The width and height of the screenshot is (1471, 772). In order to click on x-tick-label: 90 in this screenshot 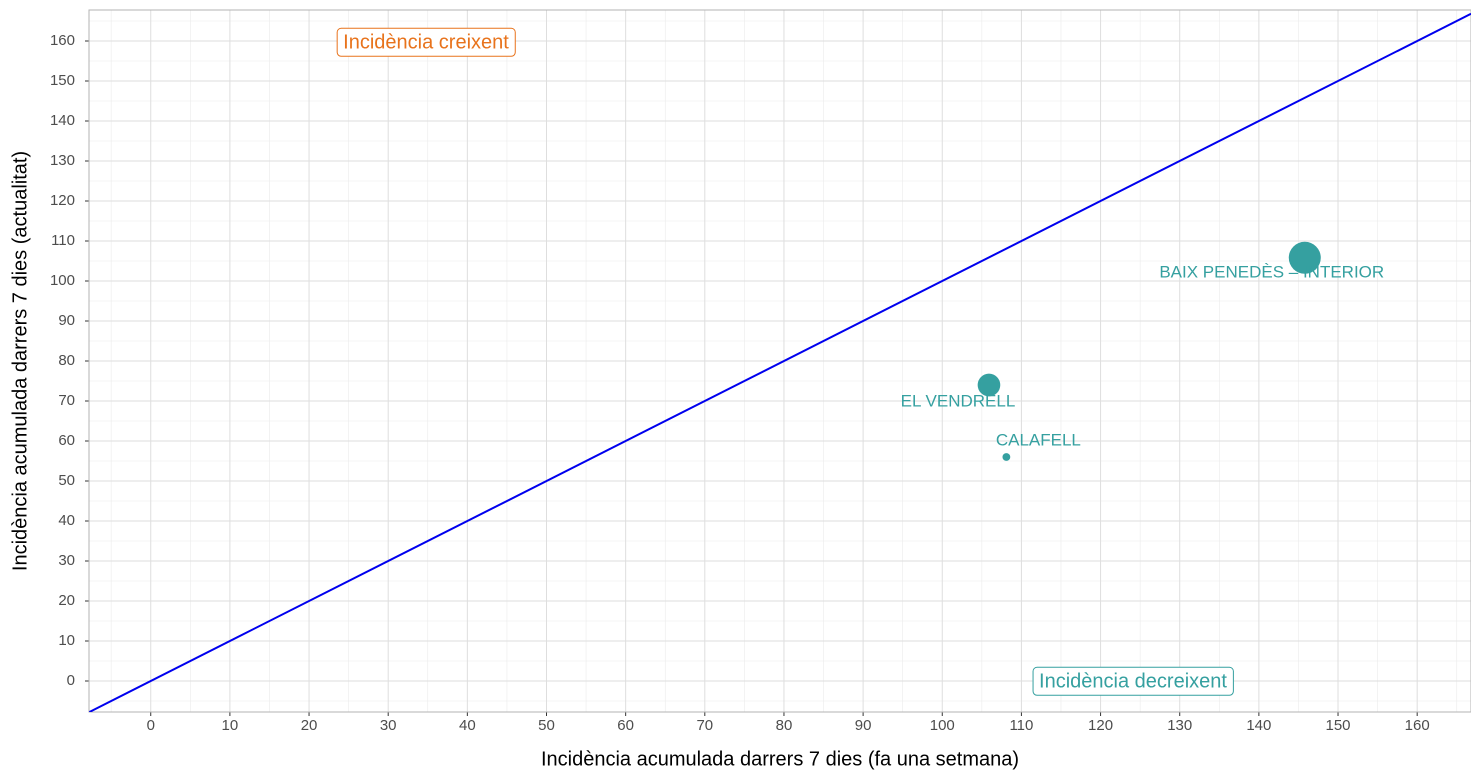, I will do `click(863, 725)`.